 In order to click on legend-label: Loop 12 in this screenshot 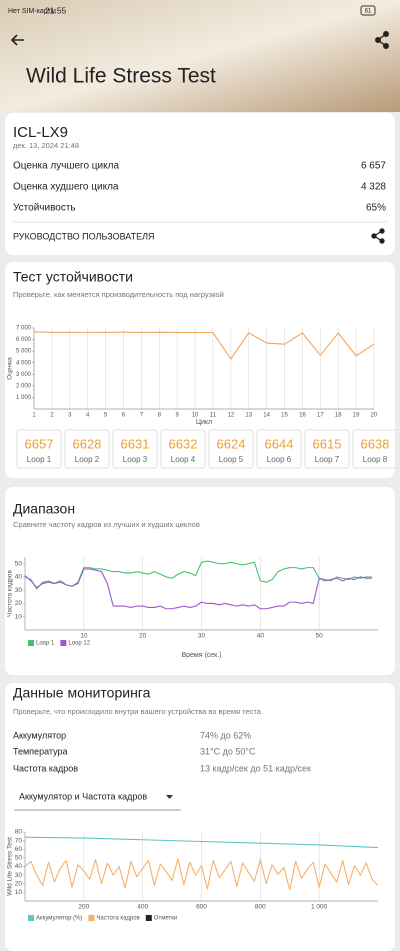, I will do `click(79, 644)`.